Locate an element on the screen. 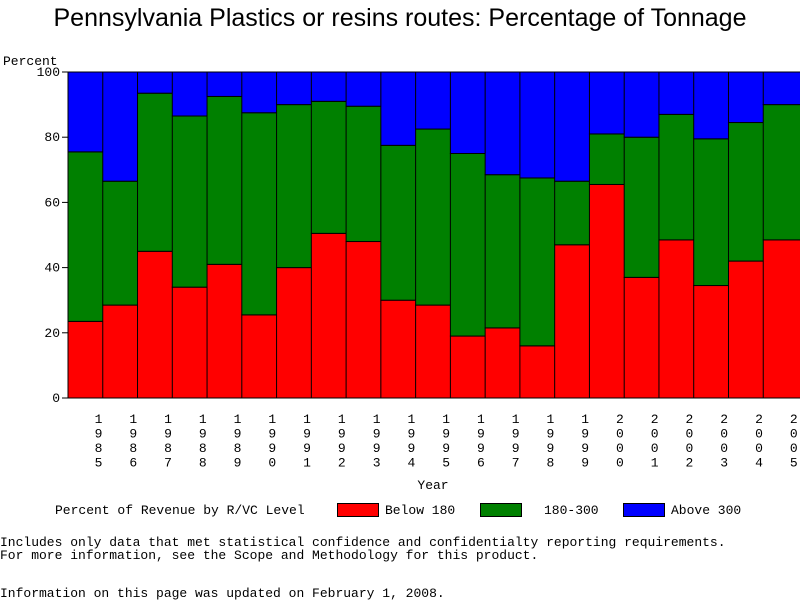  legend-label-above-300: Above 300 is located at coordinates (706, 510).